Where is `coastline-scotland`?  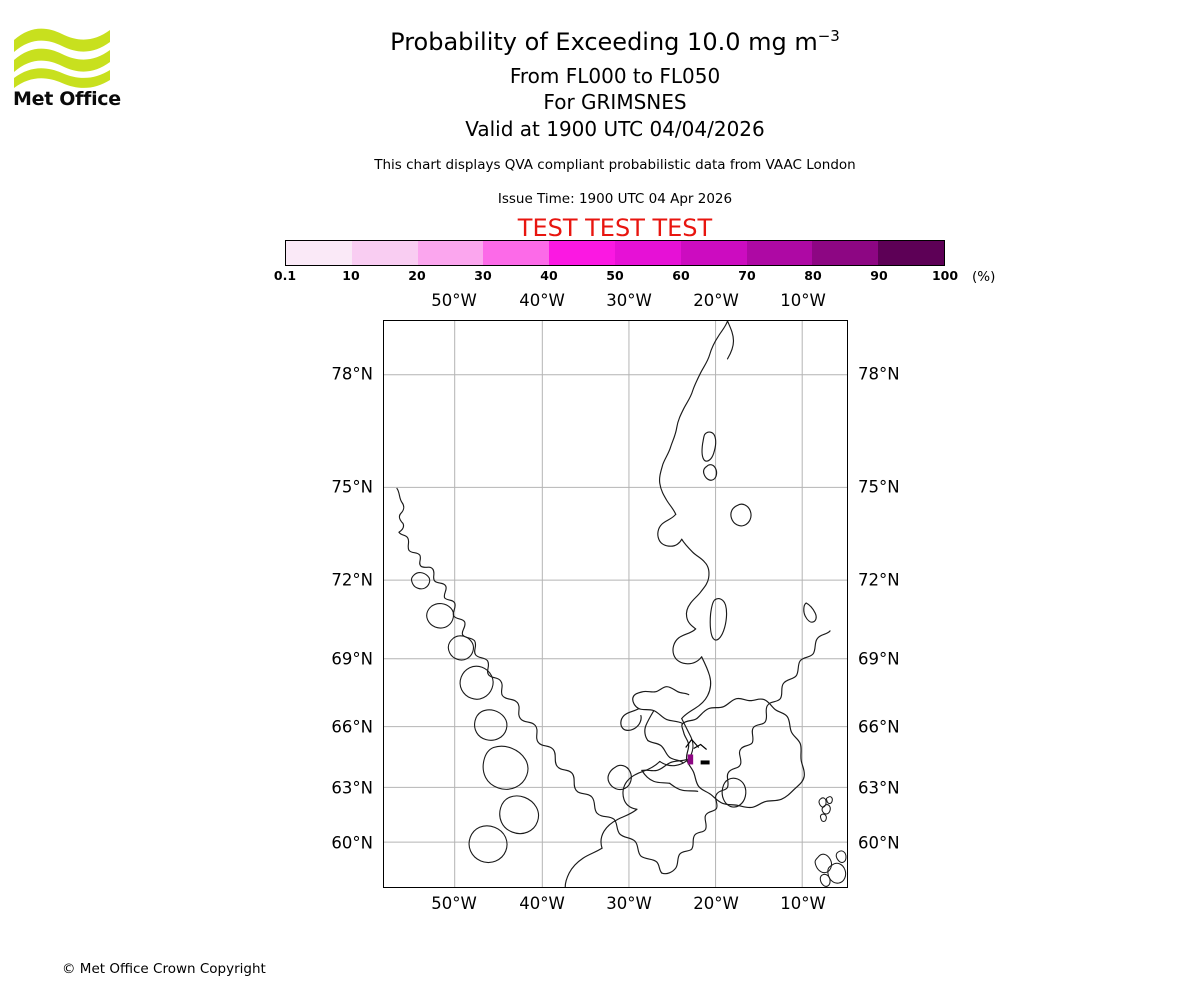
coastline-scotland is located at coordinates (830, 868).